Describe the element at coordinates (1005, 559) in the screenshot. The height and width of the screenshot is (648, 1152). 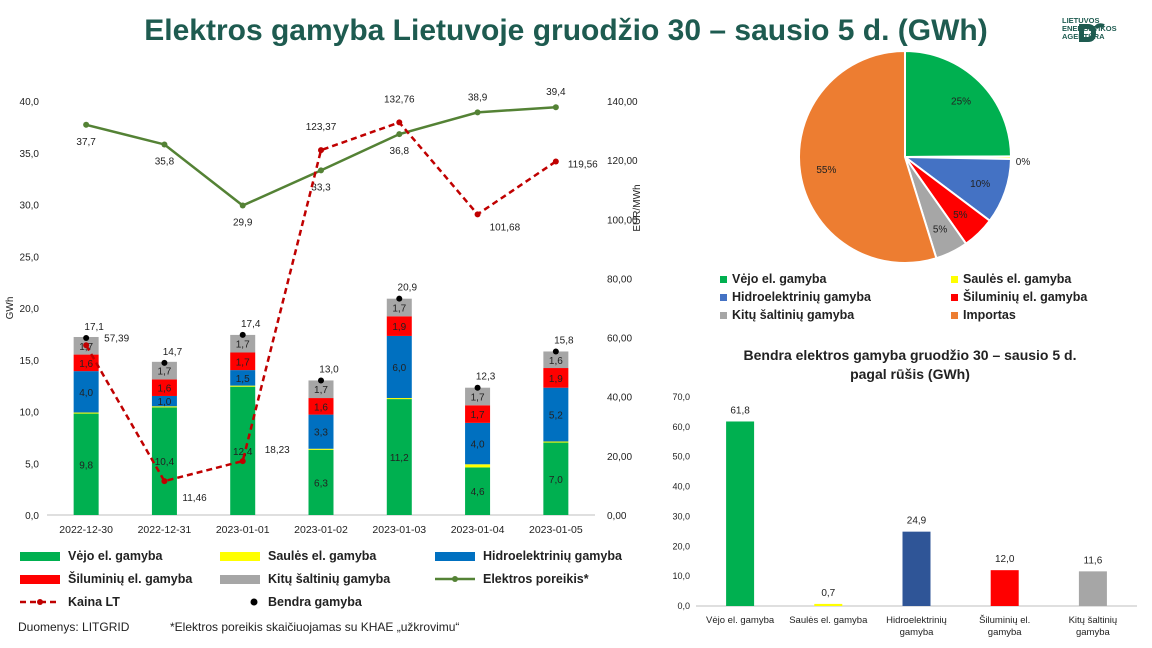
I see `bar-value-label: 12,0` at that location.